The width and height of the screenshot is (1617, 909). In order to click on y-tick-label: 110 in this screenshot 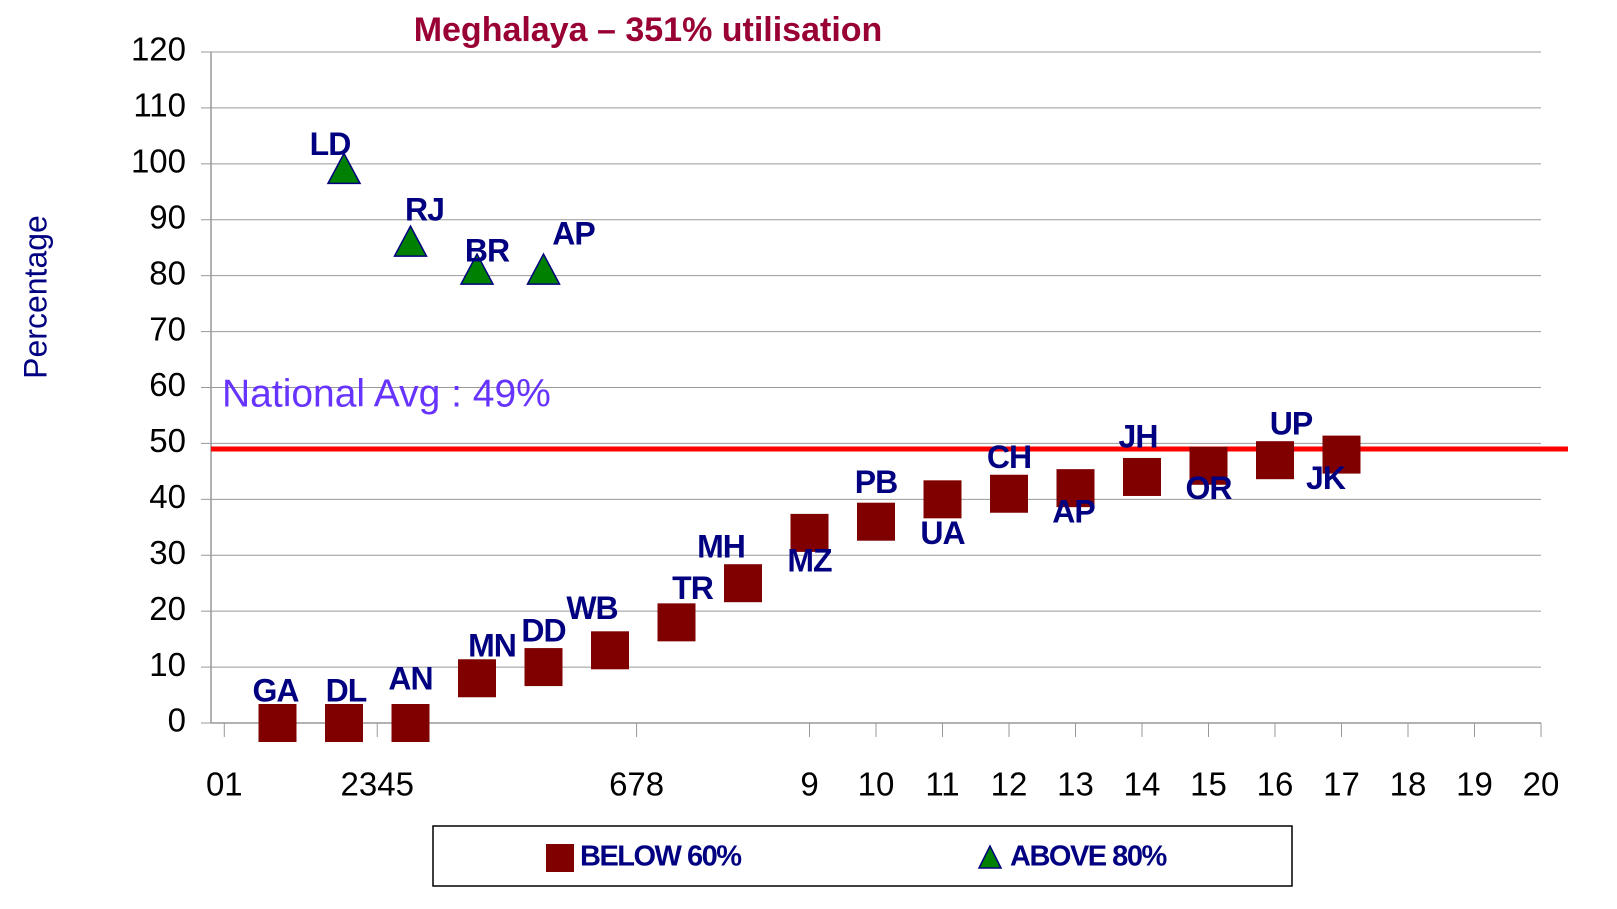, I will do `click(159, 105)`.